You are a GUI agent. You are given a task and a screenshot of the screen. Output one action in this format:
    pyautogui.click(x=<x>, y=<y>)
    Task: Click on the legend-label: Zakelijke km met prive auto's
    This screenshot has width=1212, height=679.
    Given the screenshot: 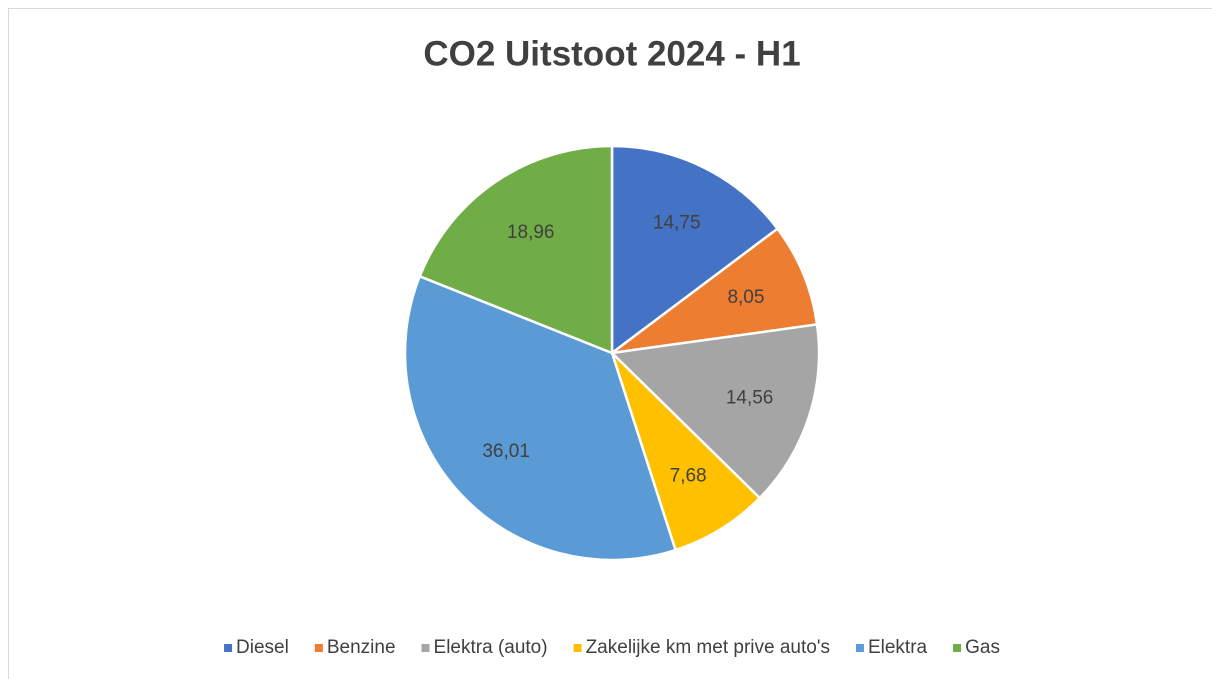 What is the action you would take?
    pyautogui.click(x=708, y=647)
    